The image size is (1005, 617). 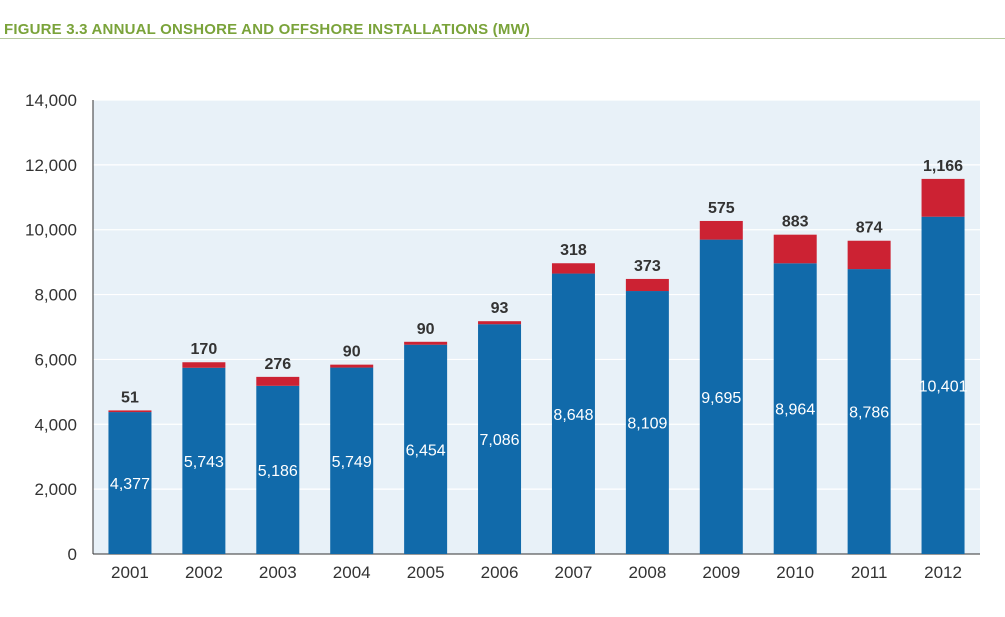 I want to click on y-tick-label: 6,000, so click(x=55, y=359).